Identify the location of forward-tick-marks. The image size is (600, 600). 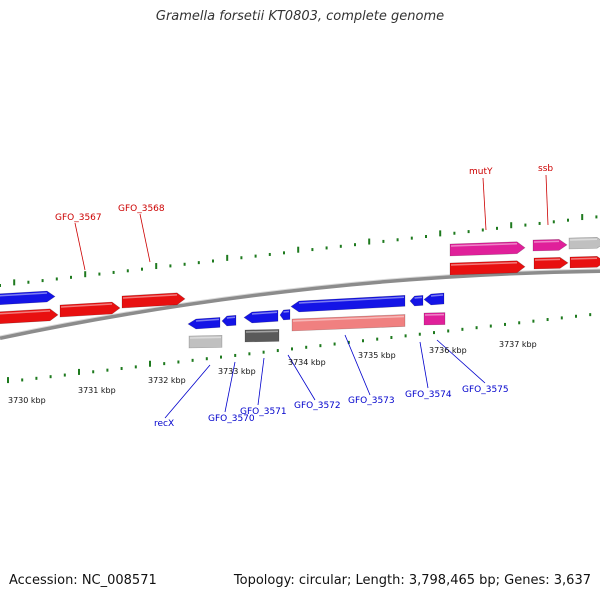
(299, 250).